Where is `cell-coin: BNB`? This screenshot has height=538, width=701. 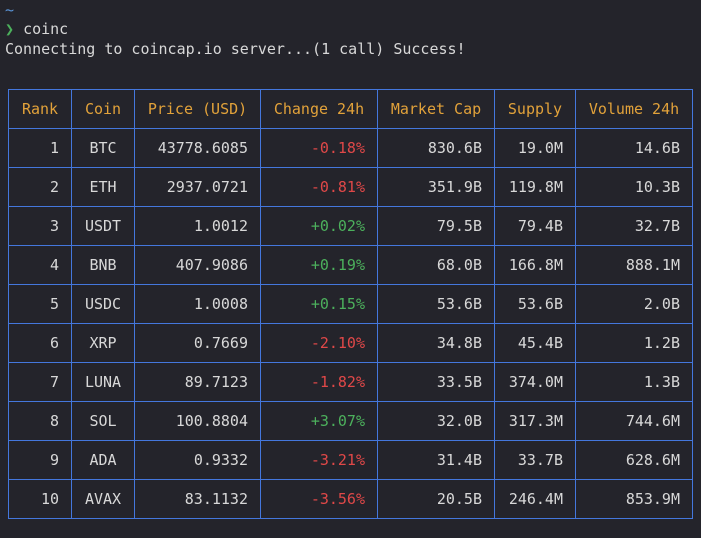
cell-coin: BNB is located at coordinates (103, 265).